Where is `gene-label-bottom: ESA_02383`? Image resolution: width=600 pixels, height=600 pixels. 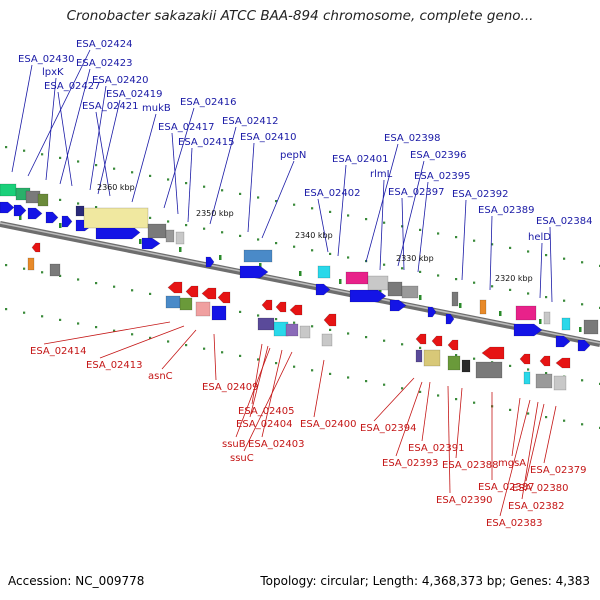
gene-label-bottom: ESA_02383 is located at coordinates (514, 523).